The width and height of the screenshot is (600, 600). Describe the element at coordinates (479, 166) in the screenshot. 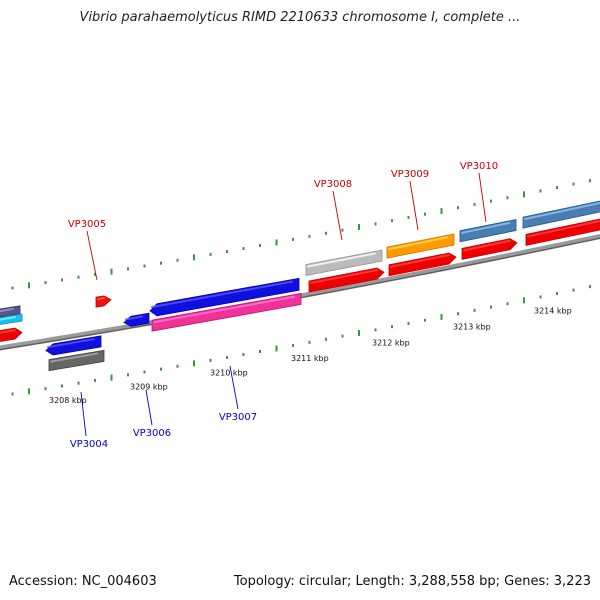

I see `gene-label-vp3010: VP3010` at that location.